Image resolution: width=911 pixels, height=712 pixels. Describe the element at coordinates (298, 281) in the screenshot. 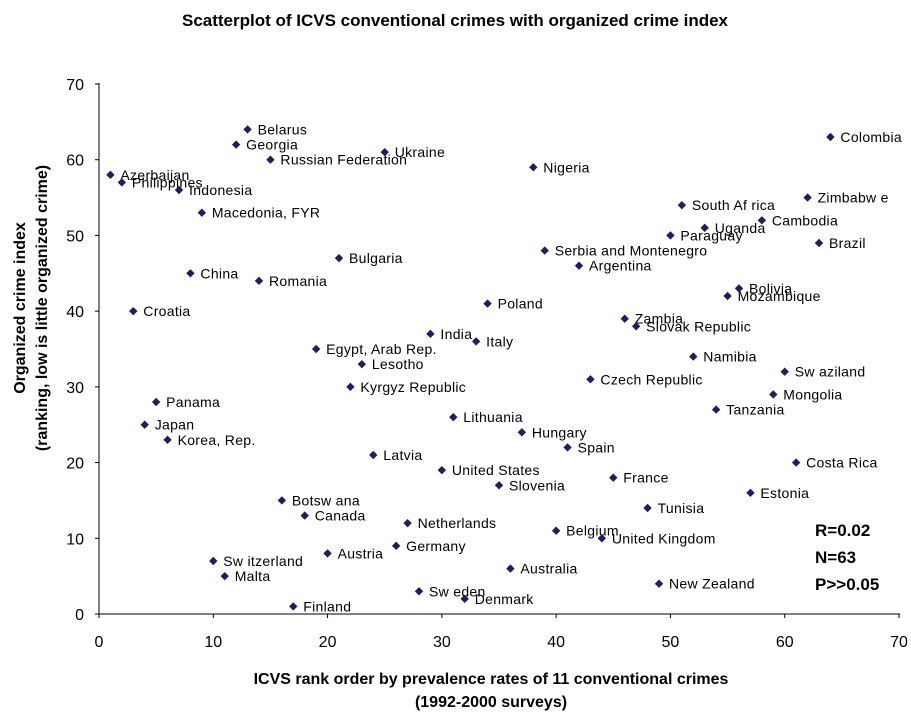

I see `data-point-label: Romania` at that location.